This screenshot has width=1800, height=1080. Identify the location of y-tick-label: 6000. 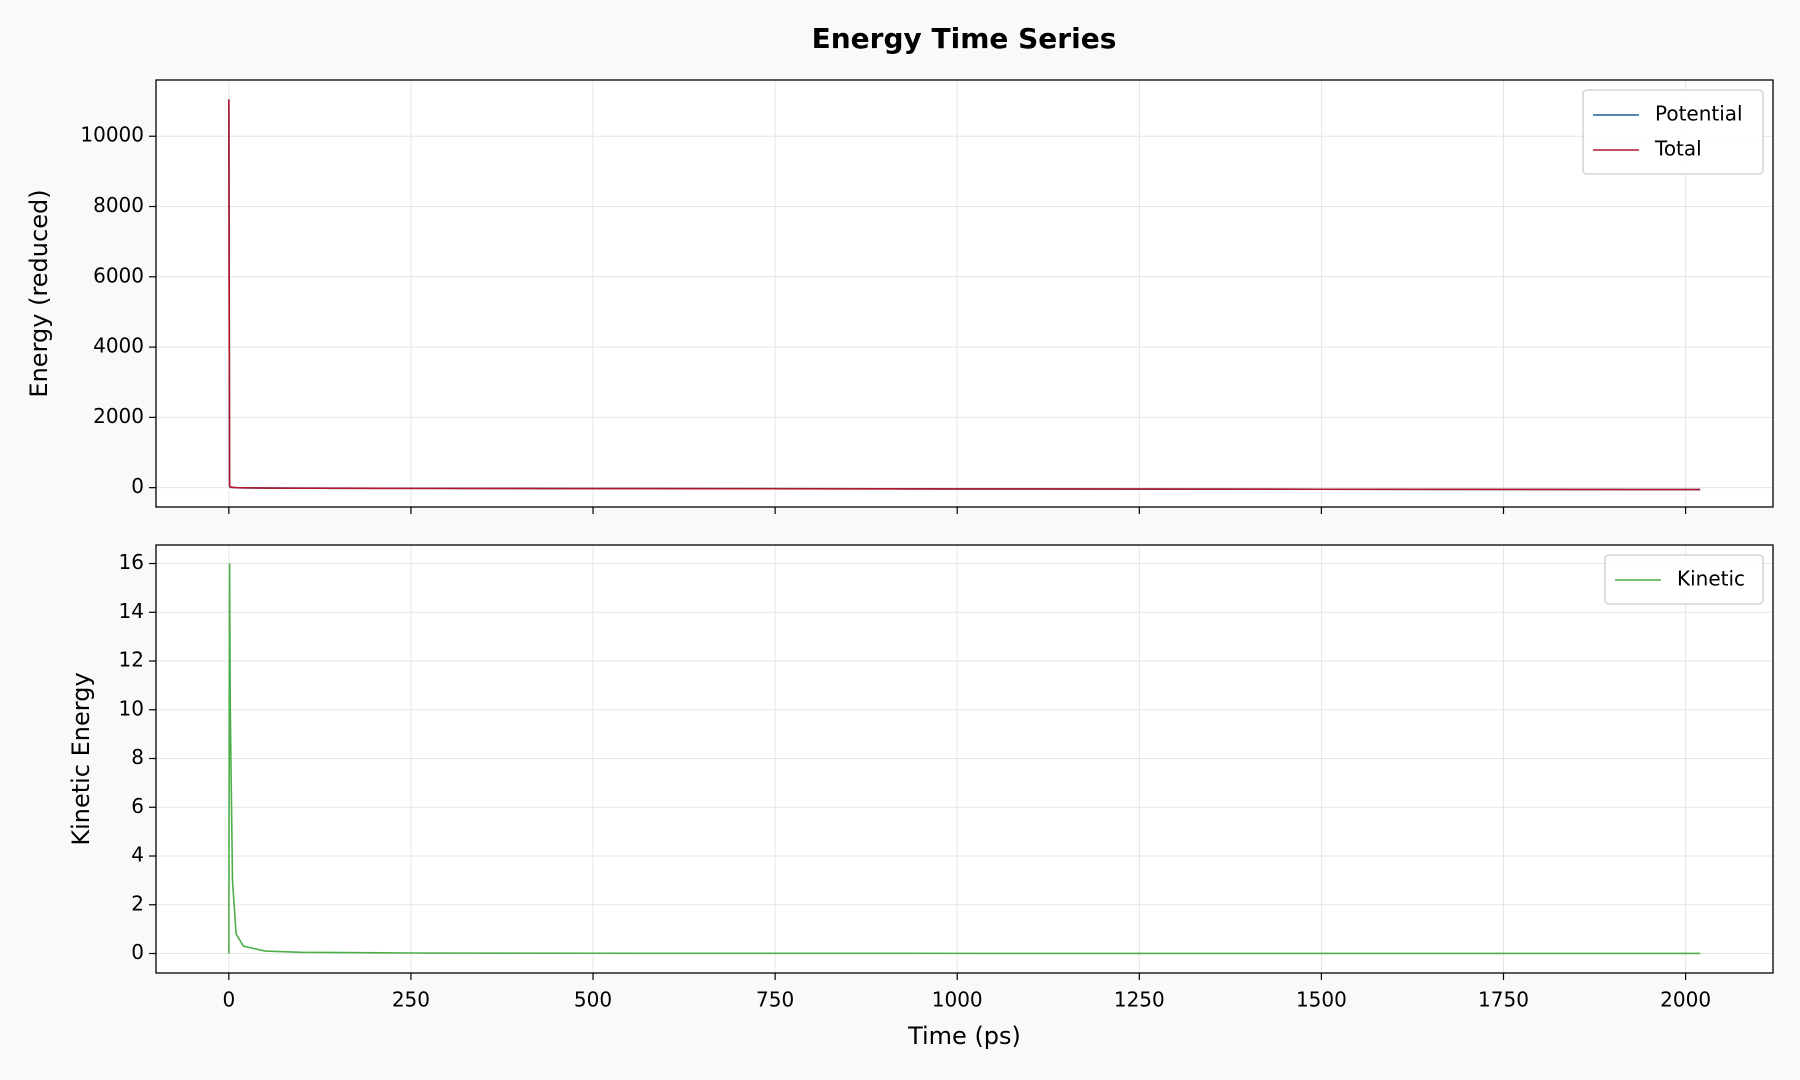
(118, 275).